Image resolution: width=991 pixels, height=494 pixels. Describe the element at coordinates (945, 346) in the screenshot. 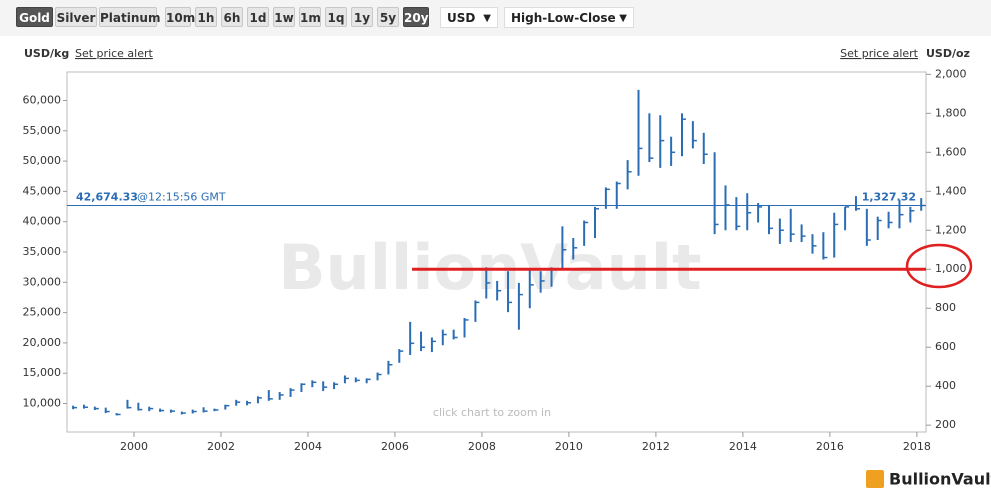

I see `y2-tick-label: 600` at that location.